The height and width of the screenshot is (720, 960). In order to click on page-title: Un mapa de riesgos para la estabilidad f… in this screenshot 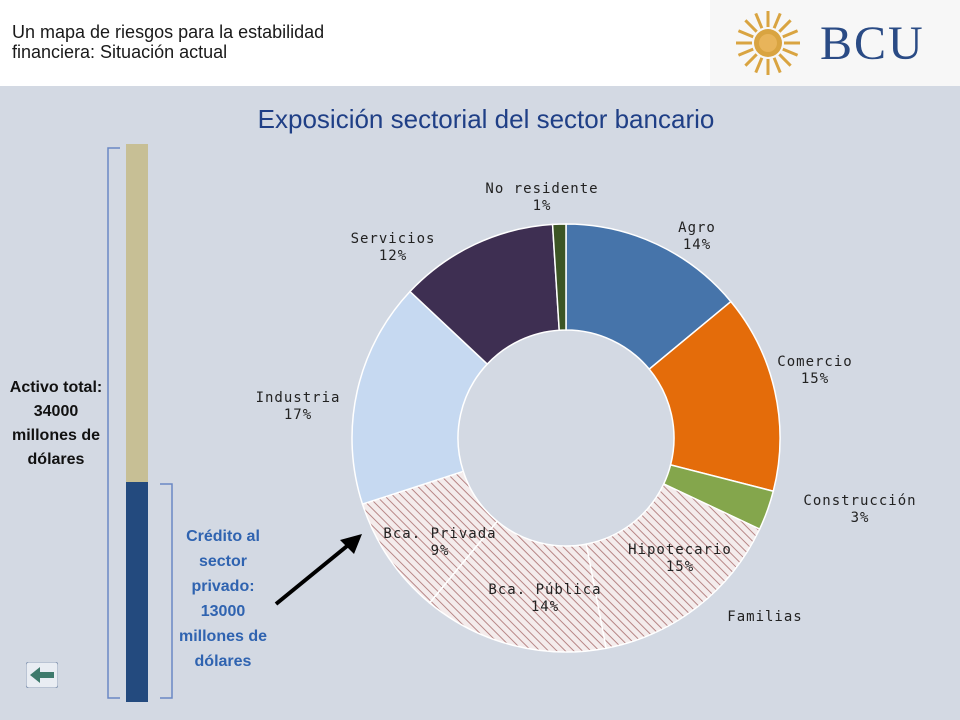, I will do `click(168, 42)`.